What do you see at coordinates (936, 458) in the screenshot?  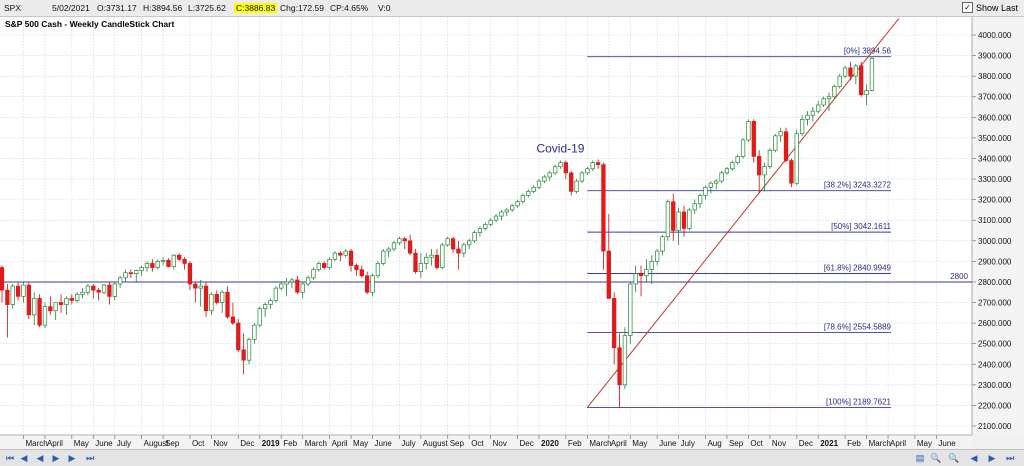 I see `zoom-in-icon: 🔍` at bounding box center [936, 458].